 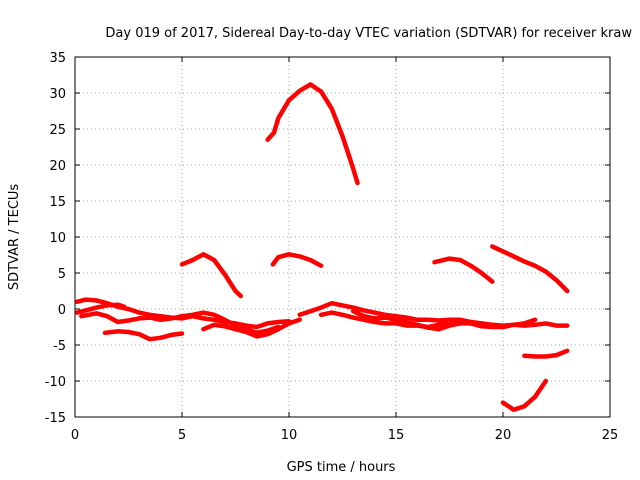 What do you see at coordinates (396, 435) in the screenshot?
I see `x-tick-label: 15` at bounding box center [396, 435].